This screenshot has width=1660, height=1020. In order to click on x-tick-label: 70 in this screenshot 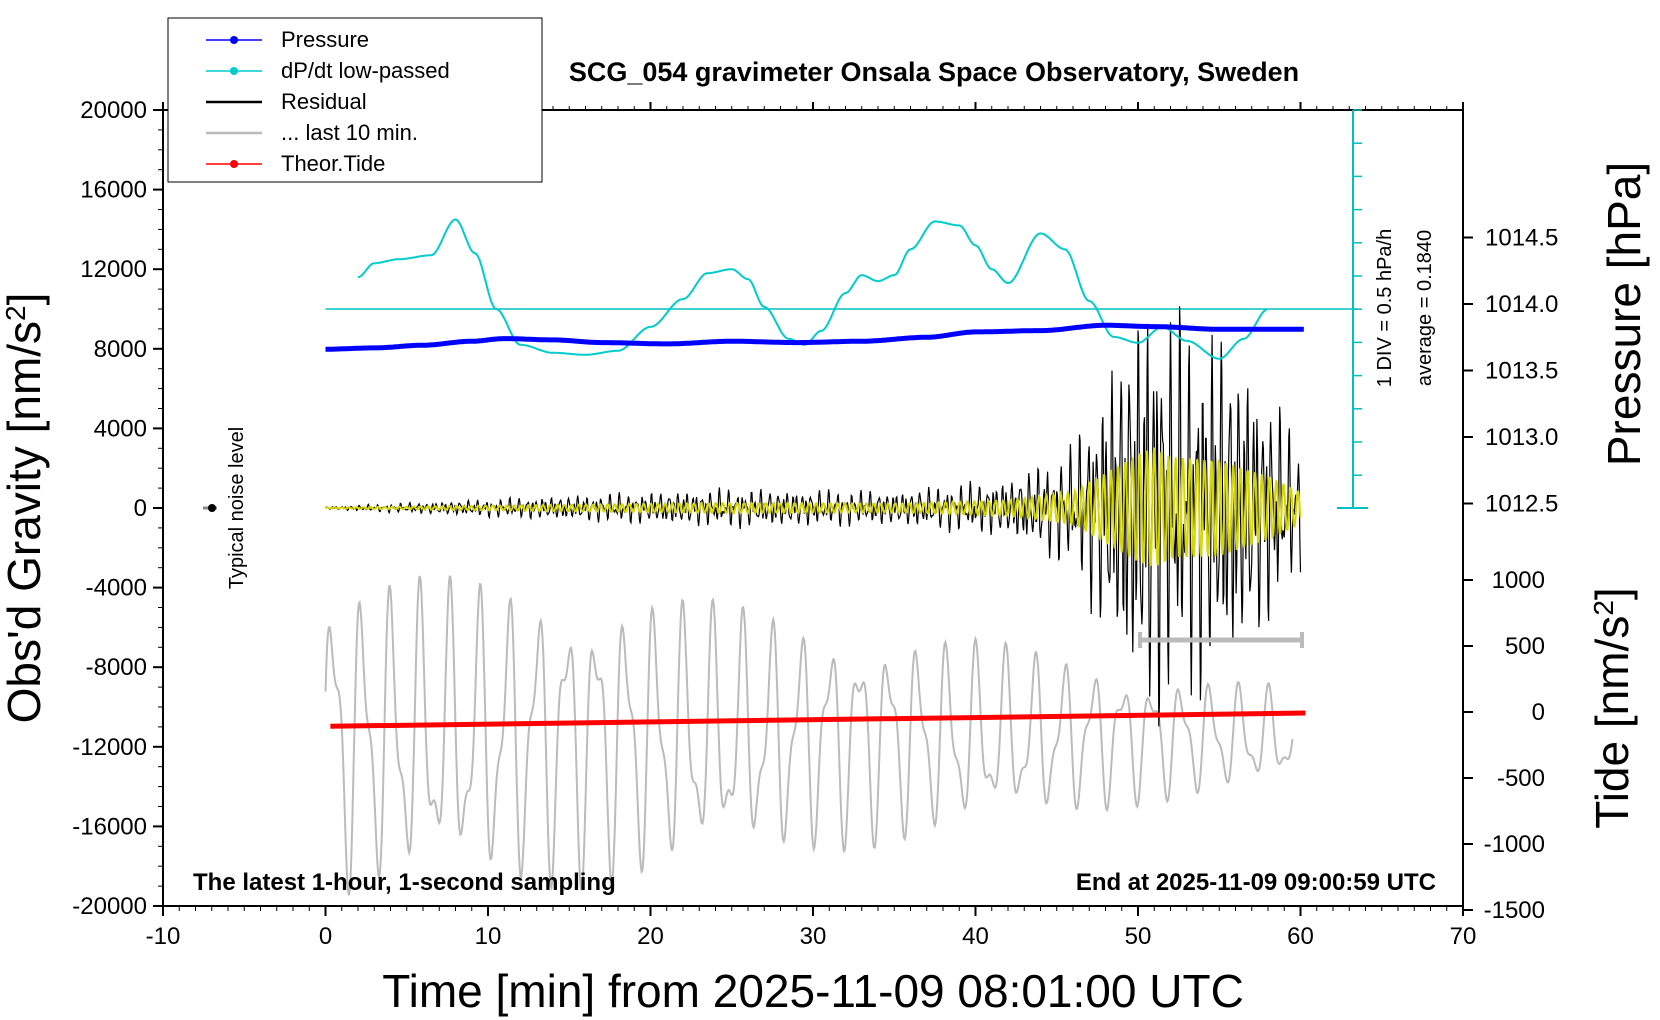, I will do `click(1463, 936)`.